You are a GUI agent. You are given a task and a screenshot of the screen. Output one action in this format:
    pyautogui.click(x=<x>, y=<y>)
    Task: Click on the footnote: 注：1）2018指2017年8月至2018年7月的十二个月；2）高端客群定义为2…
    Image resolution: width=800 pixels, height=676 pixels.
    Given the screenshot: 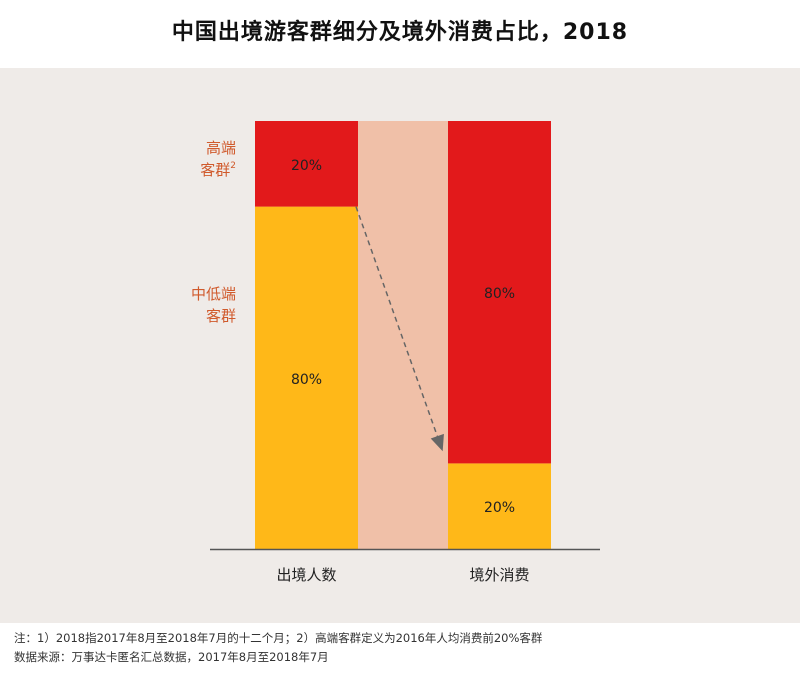 What is the action you would take?
    pyautogui.click(x=278, y=638)
    